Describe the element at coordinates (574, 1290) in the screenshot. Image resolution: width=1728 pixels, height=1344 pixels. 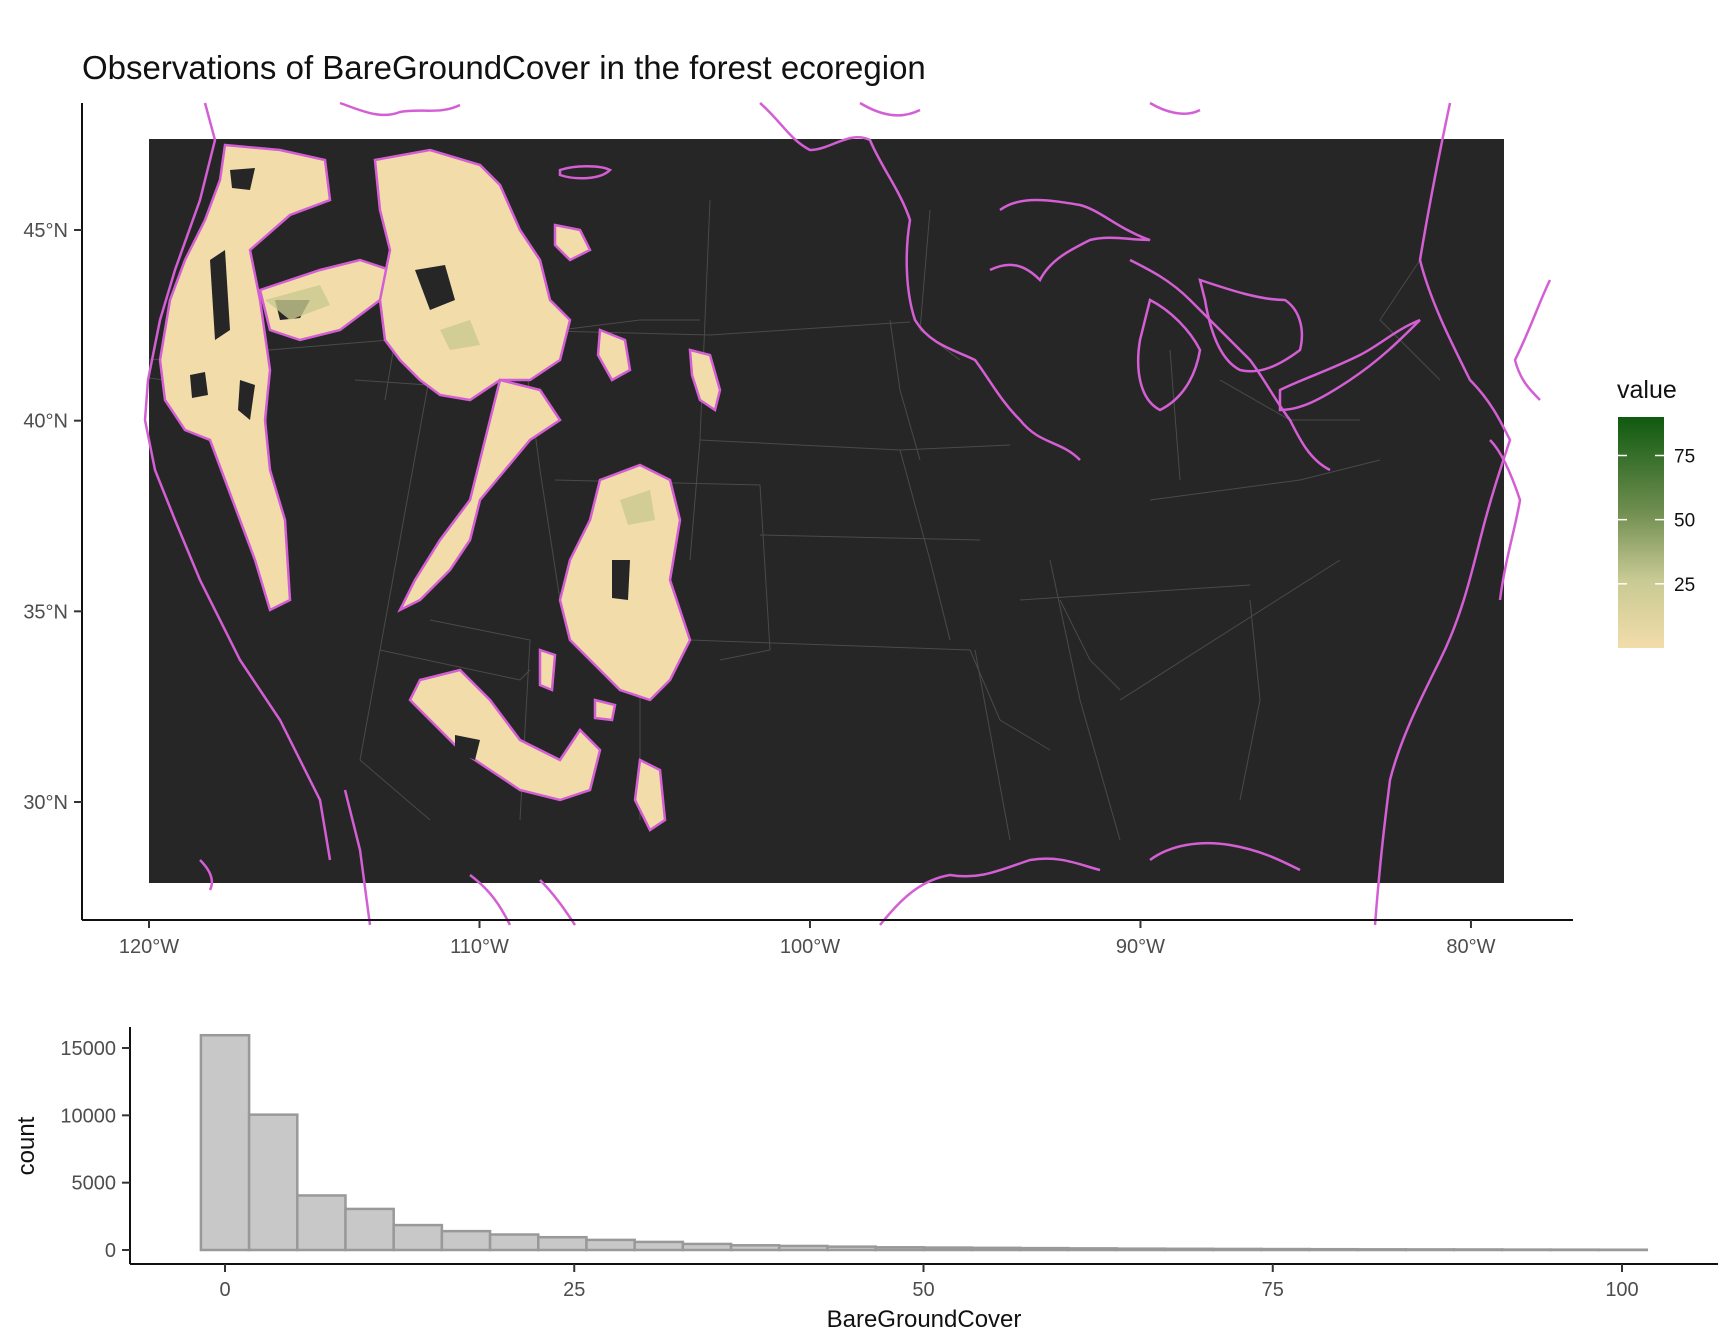
I see `hist-x-tick-label: 25` at that location.